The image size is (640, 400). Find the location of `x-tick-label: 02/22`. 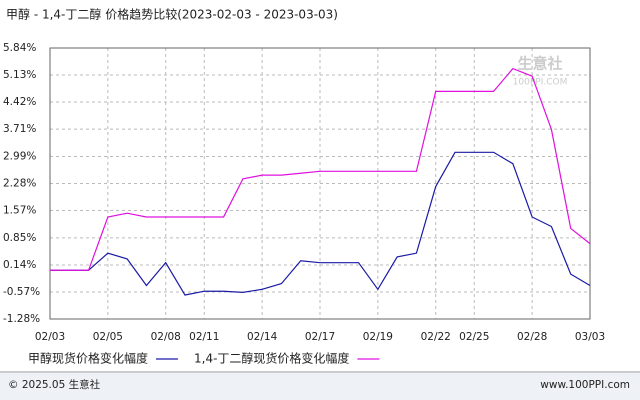

x-tick-label: 02/22 is located at coordinates (436, 337).